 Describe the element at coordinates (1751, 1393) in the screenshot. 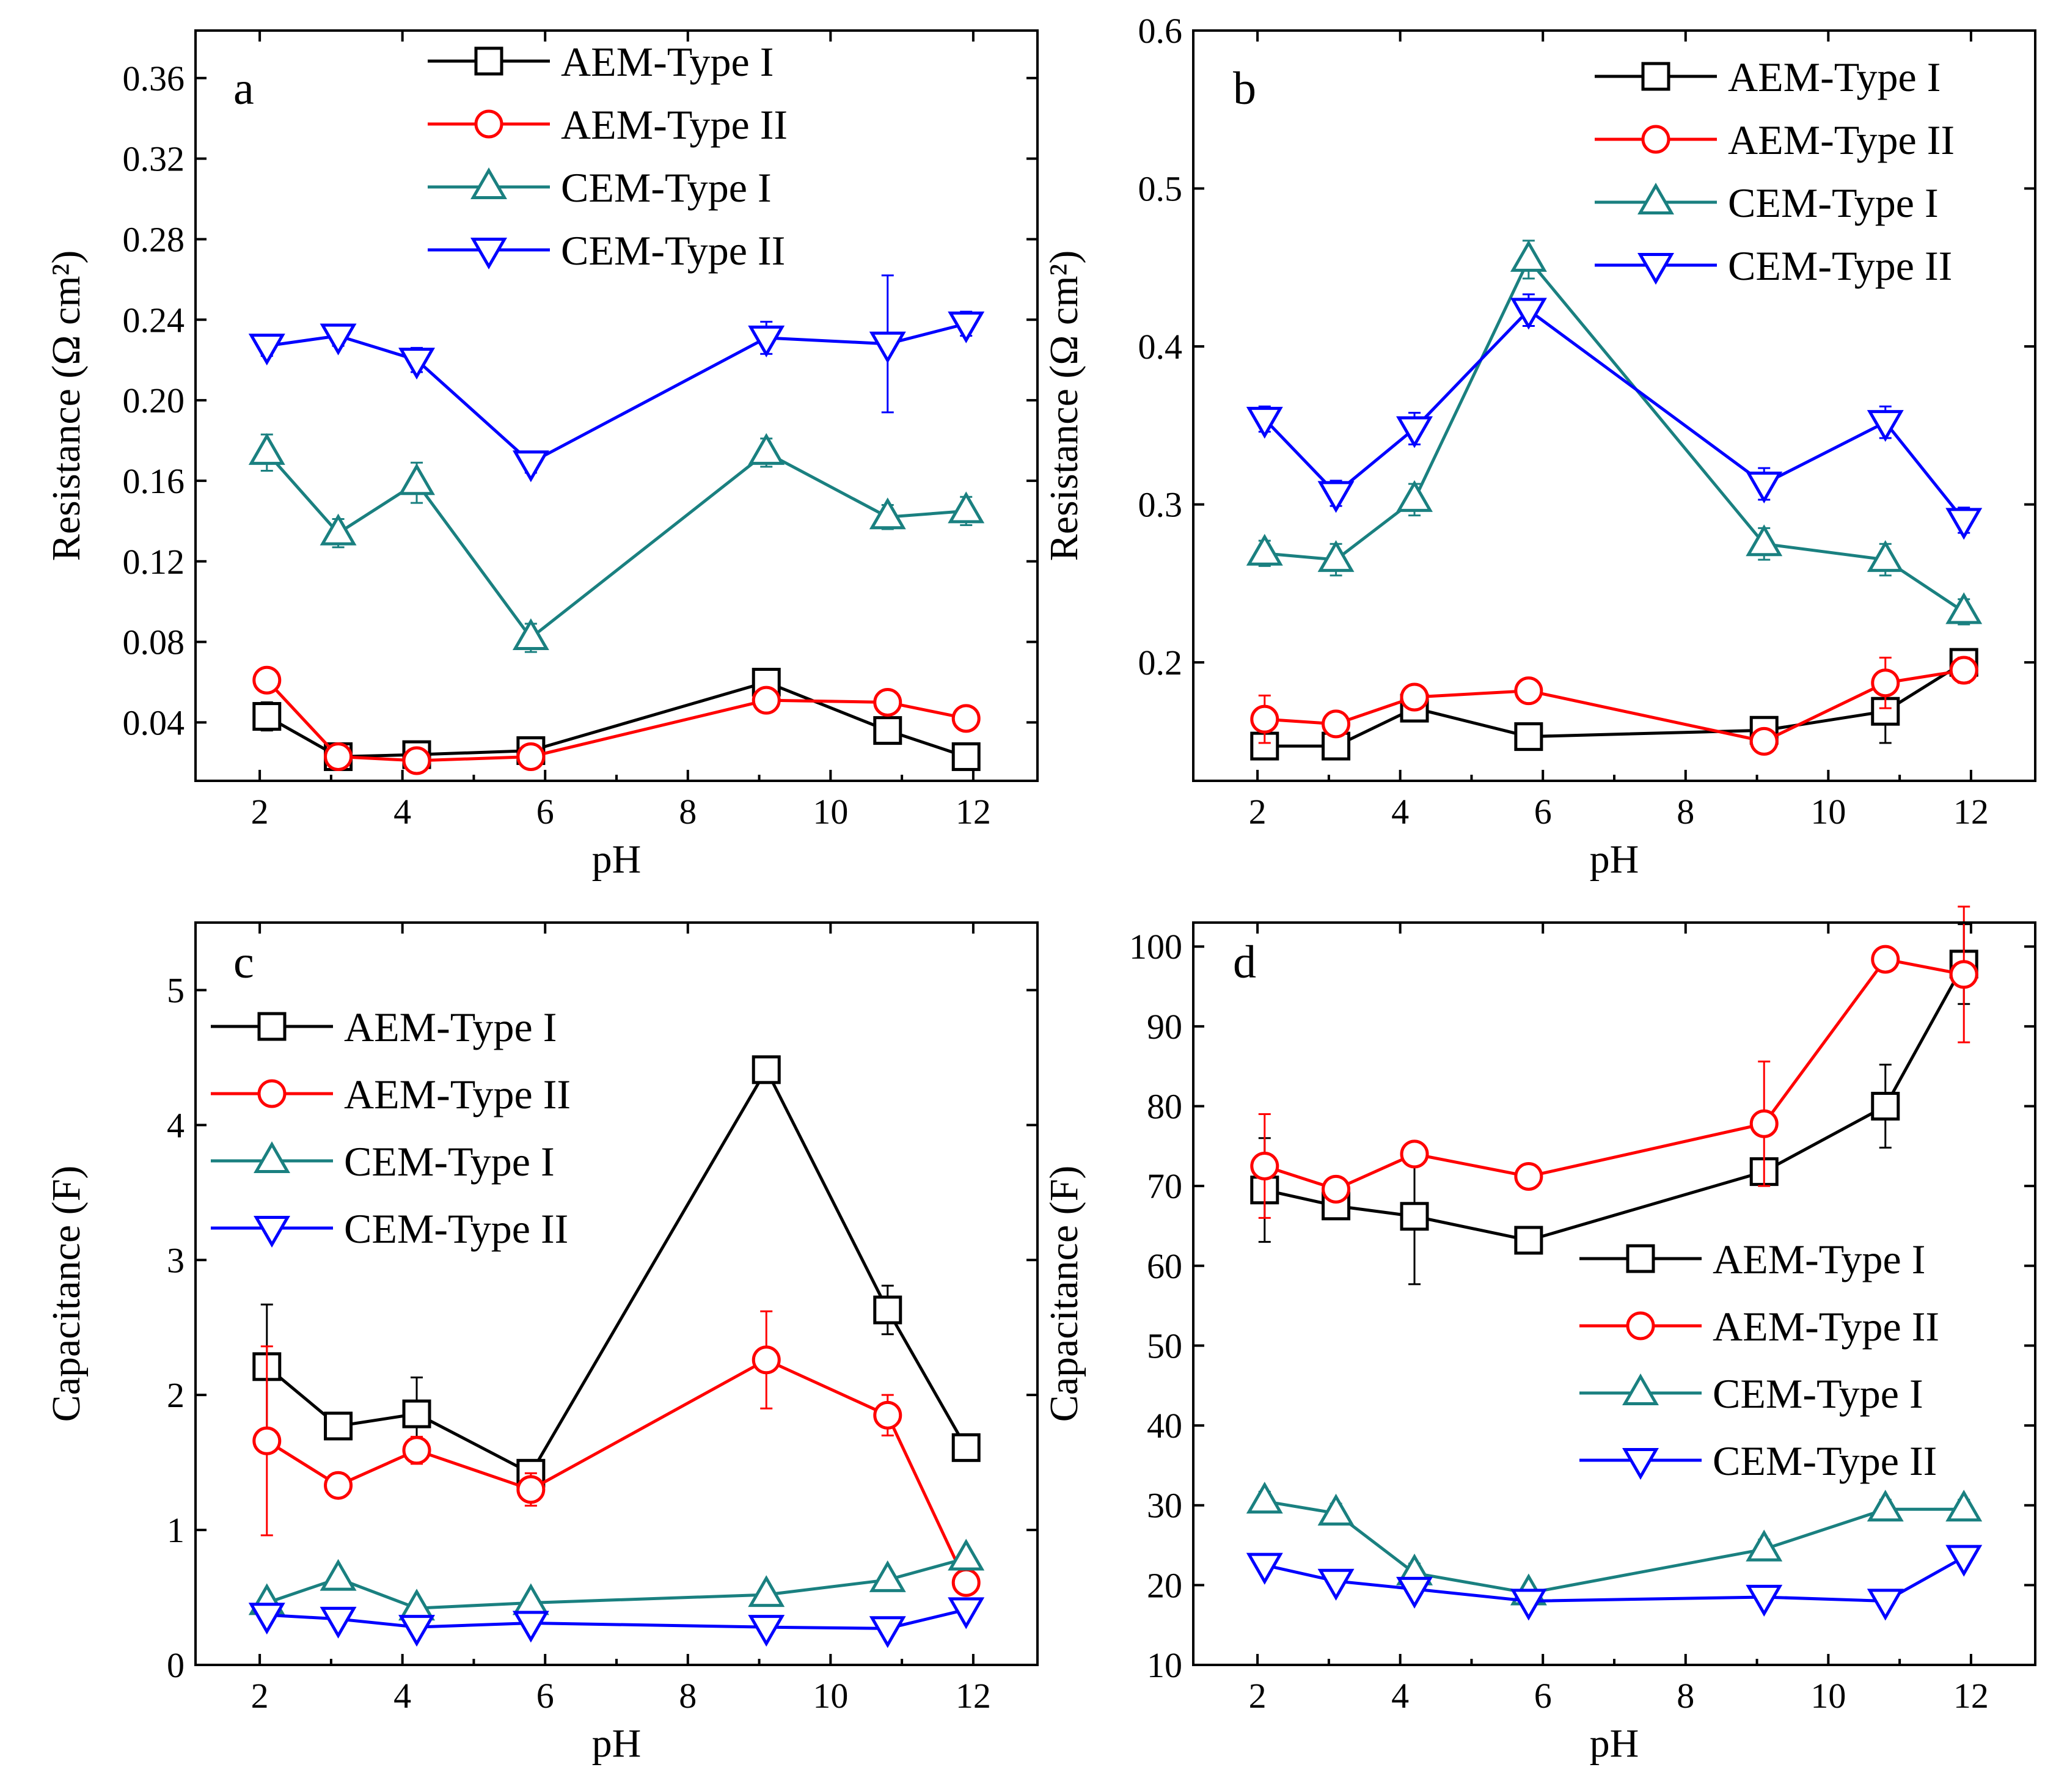

I see `legend-item: CEM-Type I` at that location.